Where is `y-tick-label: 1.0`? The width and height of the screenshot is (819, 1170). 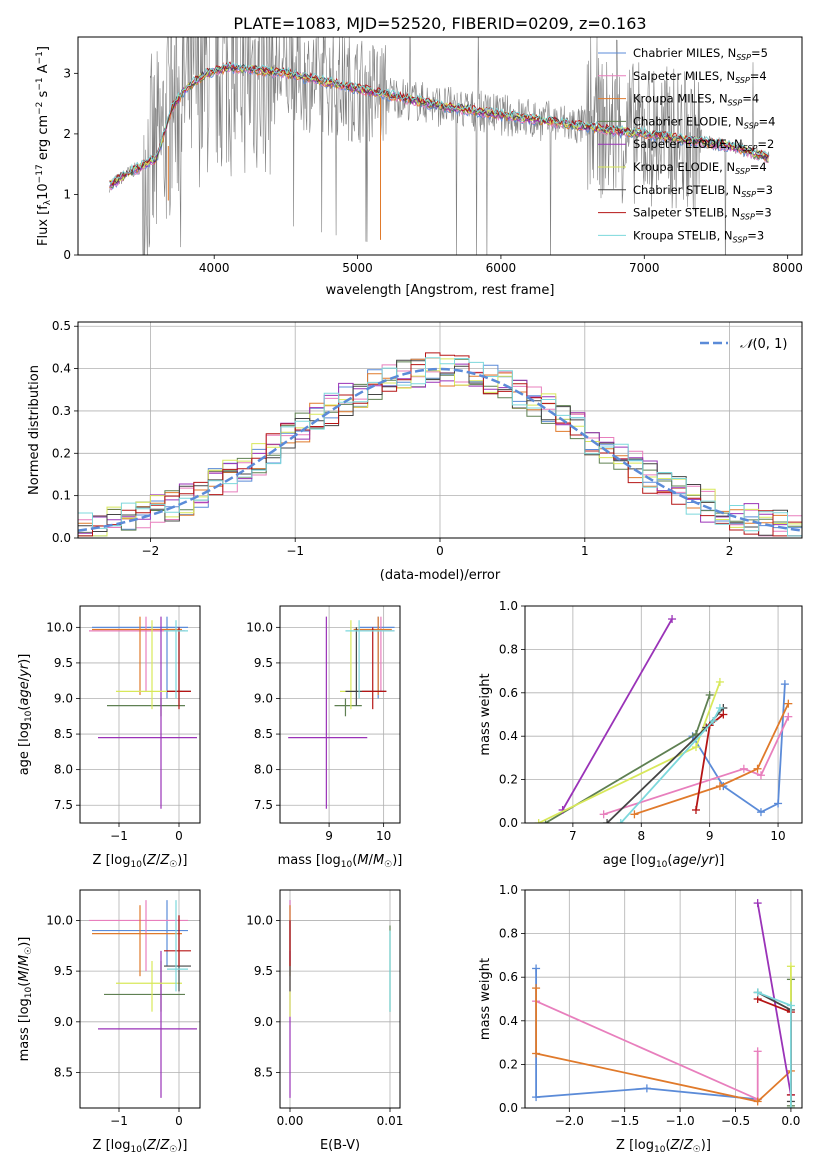 y-tick-label: 1.0 is located at coordinates (508, 606).